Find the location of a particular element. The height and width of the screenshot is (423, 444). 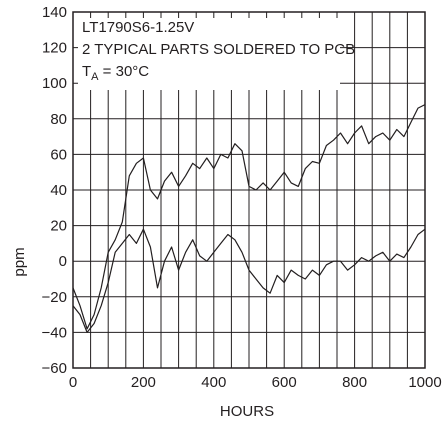

annotation-line-3: TA = 30°C is located at coordinates (115, 73).